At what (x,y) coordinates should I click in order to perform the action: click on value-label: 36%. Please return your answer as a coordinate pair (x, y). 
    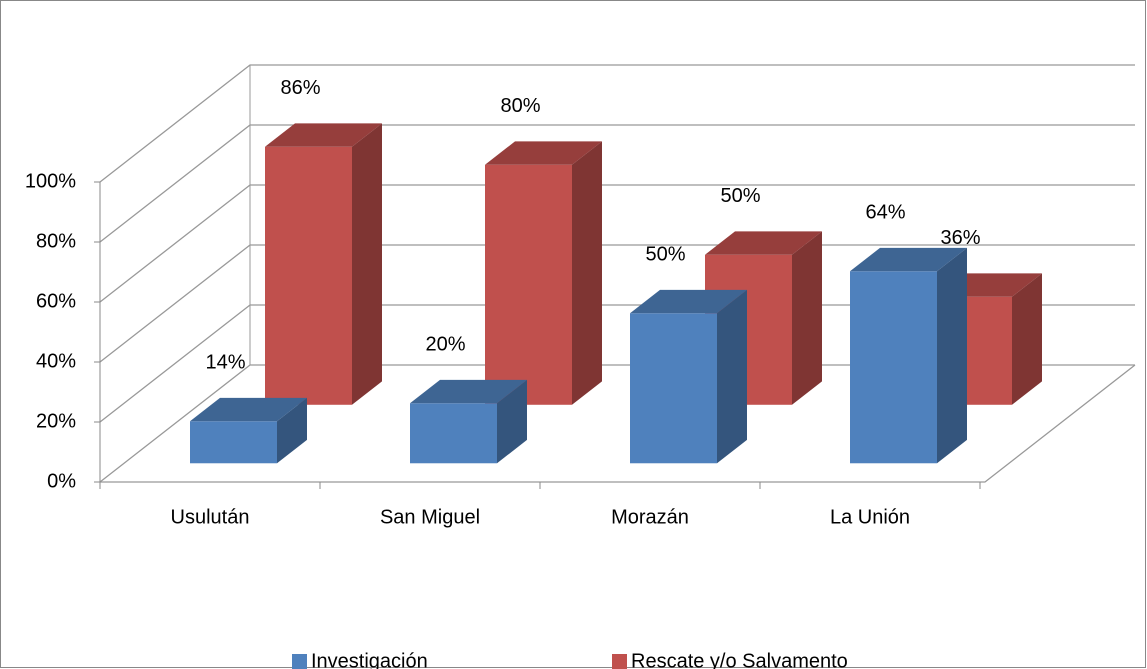
    Looking at the image, I should click on (960, 238).